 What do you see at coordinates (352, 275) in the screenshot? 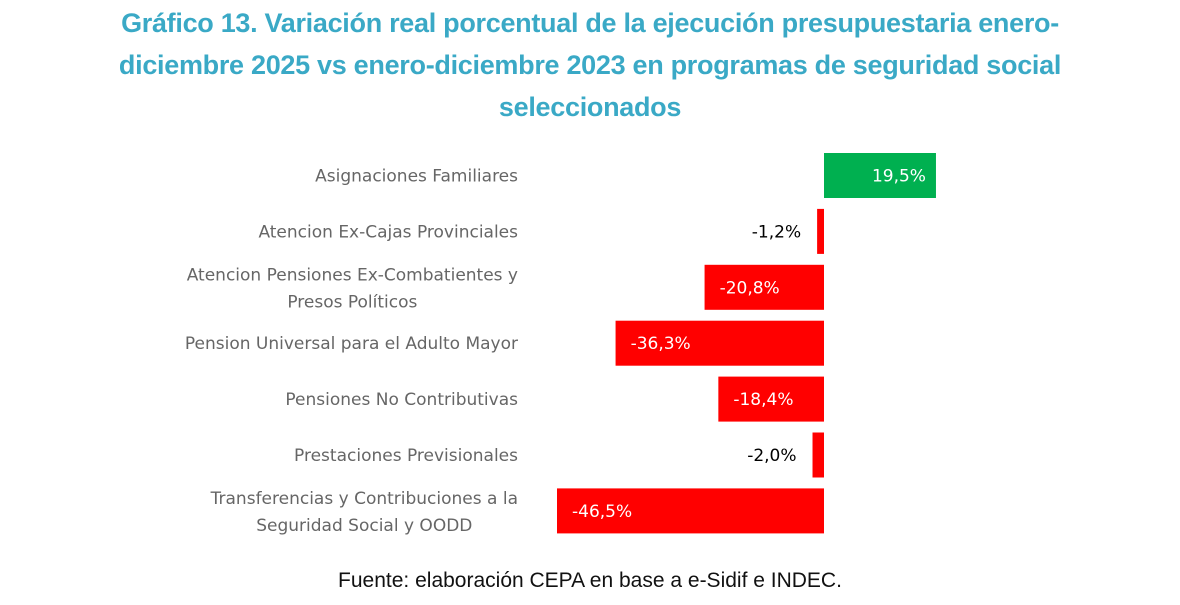
I see `category-label-line: Atencion Pensiones Ex-Combatientes y` at bounding box center [352, 275].